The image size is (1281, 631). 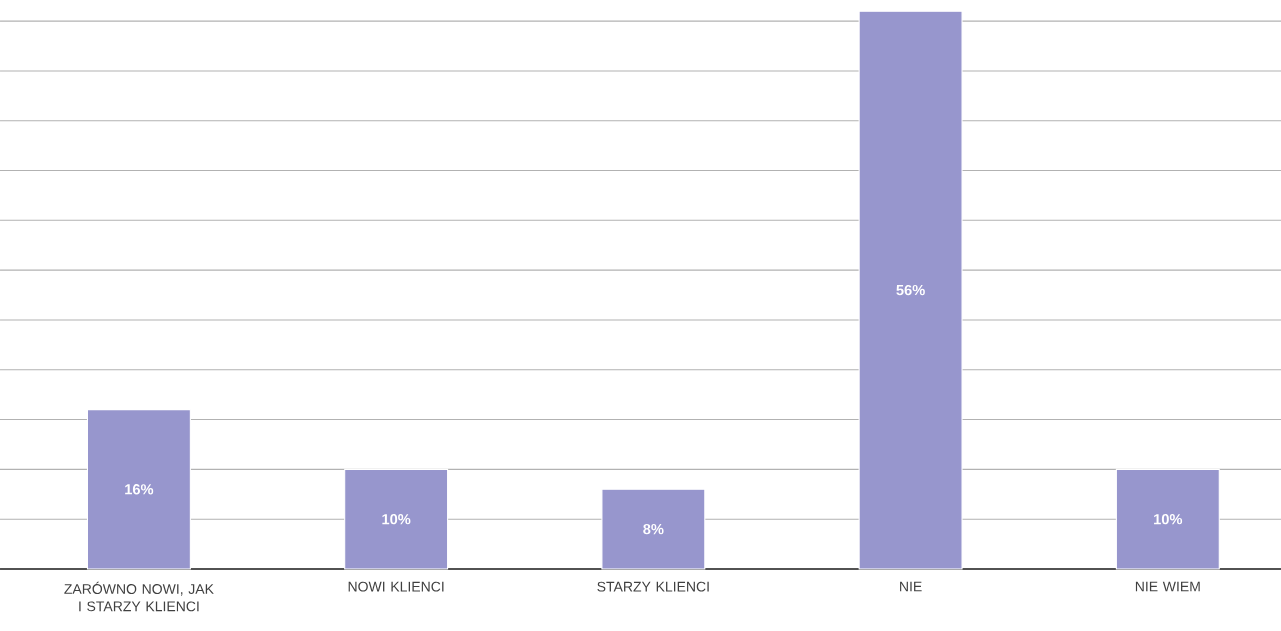 I want to click on data-label: 8%, so click(x=653, y=529).